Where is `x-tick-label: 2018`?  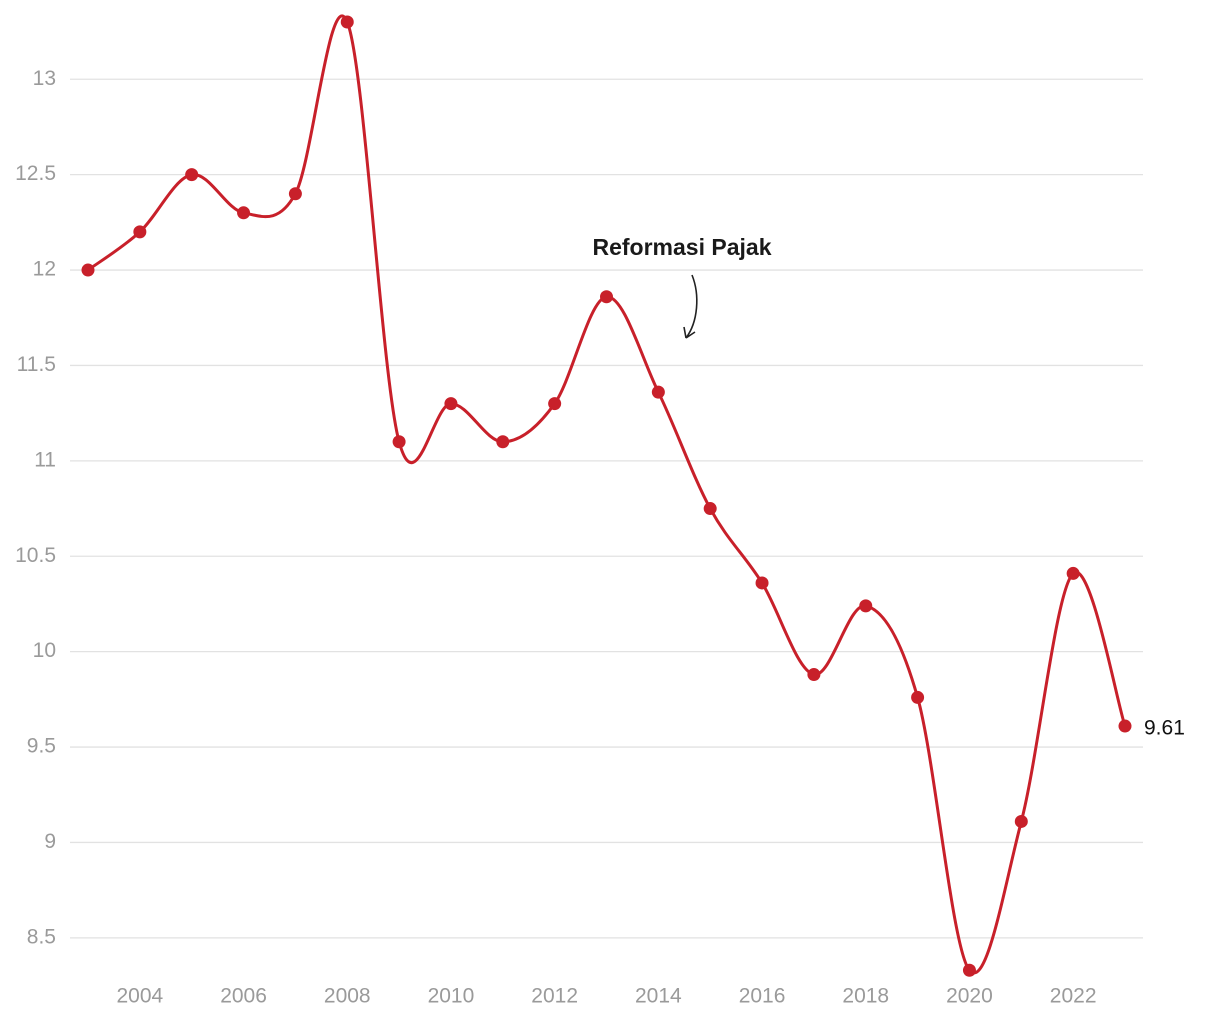 x-tick-label: 2018 is located at coordinates (865, 996).